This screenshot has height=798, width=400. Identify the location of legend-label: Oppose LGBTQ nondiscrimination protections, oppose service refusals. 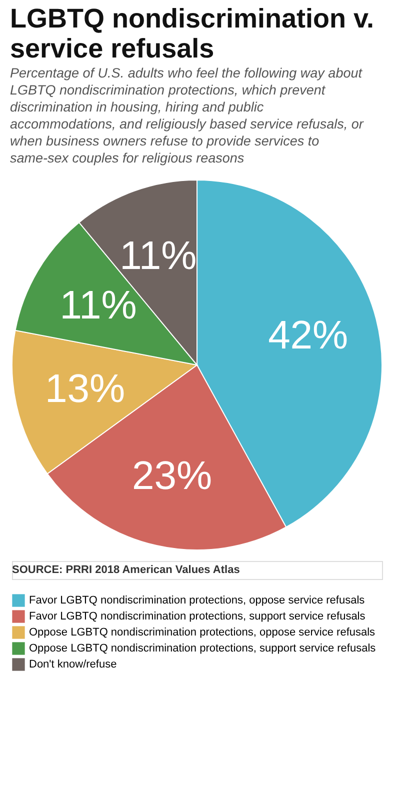
(202, 632).